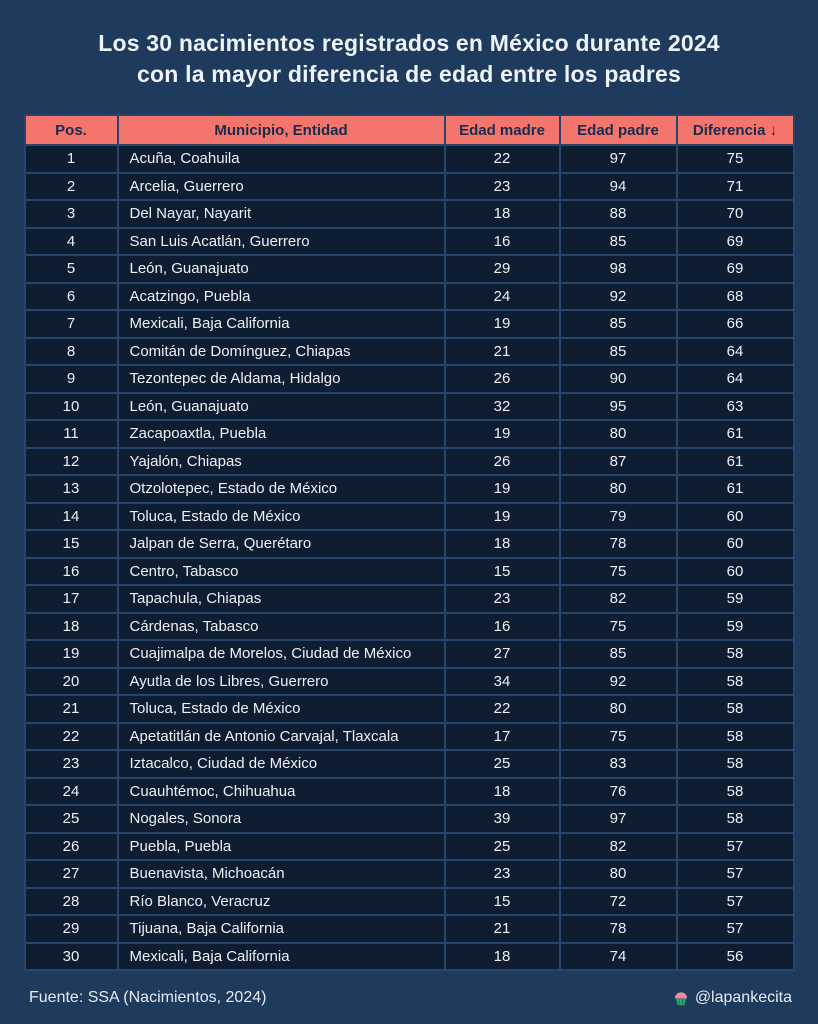 This screenshot has width=818, height=1024. I want to click on edad-madre-cell: 24, so click(502, 296).